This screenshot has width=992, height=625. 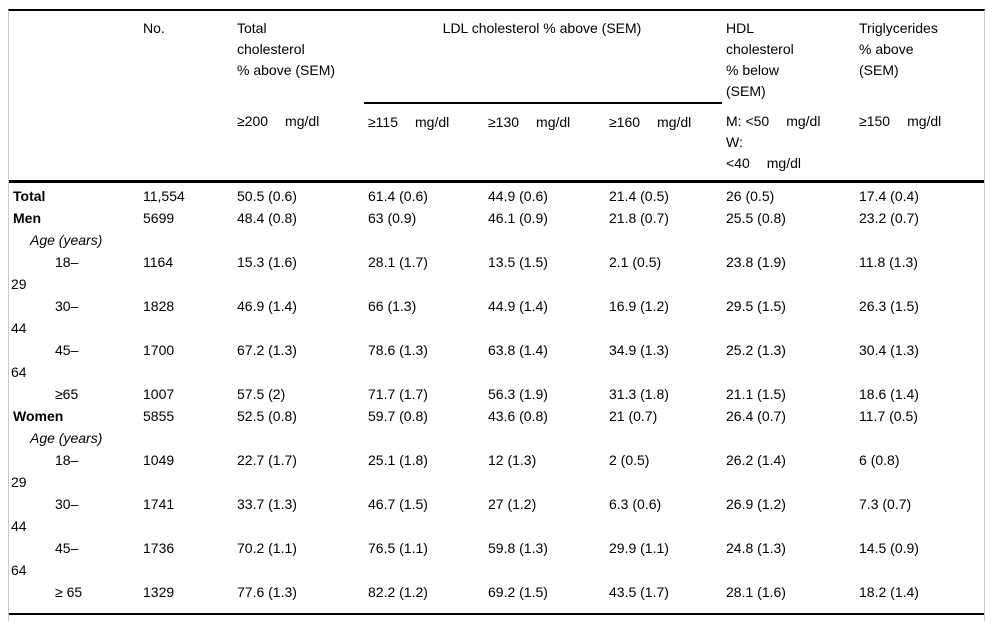 What do you see at coordinates (518, 217) in the screenshot?
I see `cell-value: 46.1 (0.9)` at bounding box center [518, 217].